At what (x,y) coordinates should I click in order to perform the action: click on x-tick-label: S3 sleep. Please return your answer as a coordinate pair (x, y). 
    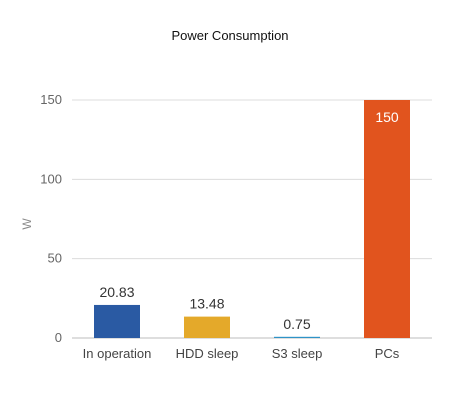
    Looking at the image, I should click on (297, 353).